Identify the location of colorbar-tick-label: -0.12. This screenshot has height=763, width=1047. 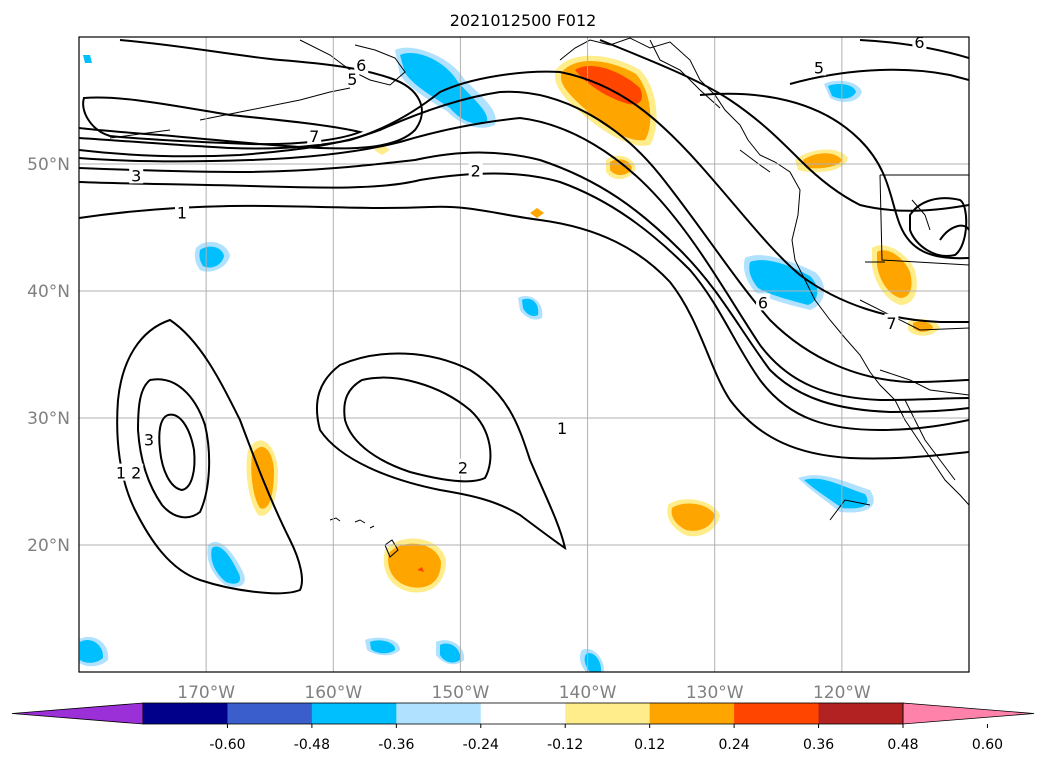
(565, 745).